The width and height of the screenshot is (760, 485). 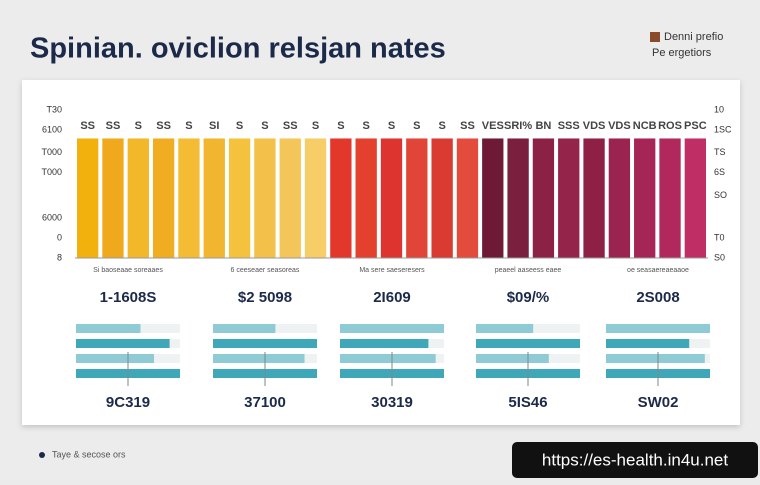 What do you see at coordinates (528, 270) in the screenshot?
I see `summary-caption: peaeel aaseess eaee` at bounding box center [528, 270].